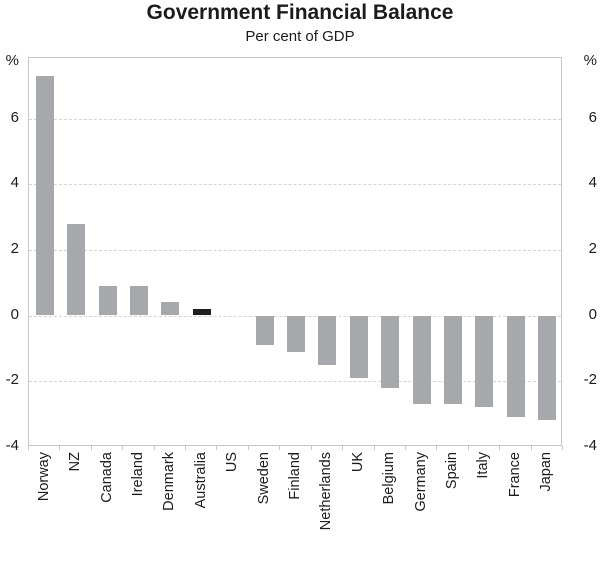  Describe the element at coordinates (590, 445) in the screenshot. I see `y-axis-label-right--4: -4` at that location.